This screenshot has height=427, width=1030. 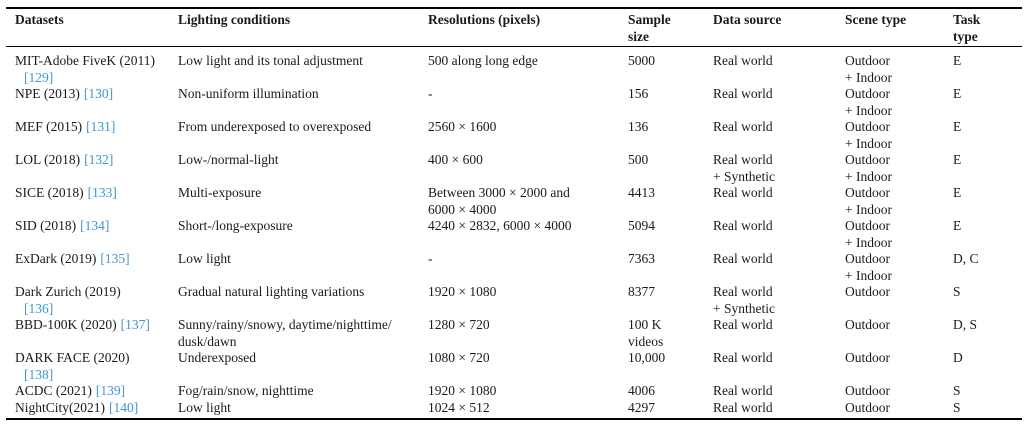 What do you see at coordinates (275, 126) in the screenshot?
I see `lighting-cell: From underexposed to overexposed` at bounding box center [275, 126].